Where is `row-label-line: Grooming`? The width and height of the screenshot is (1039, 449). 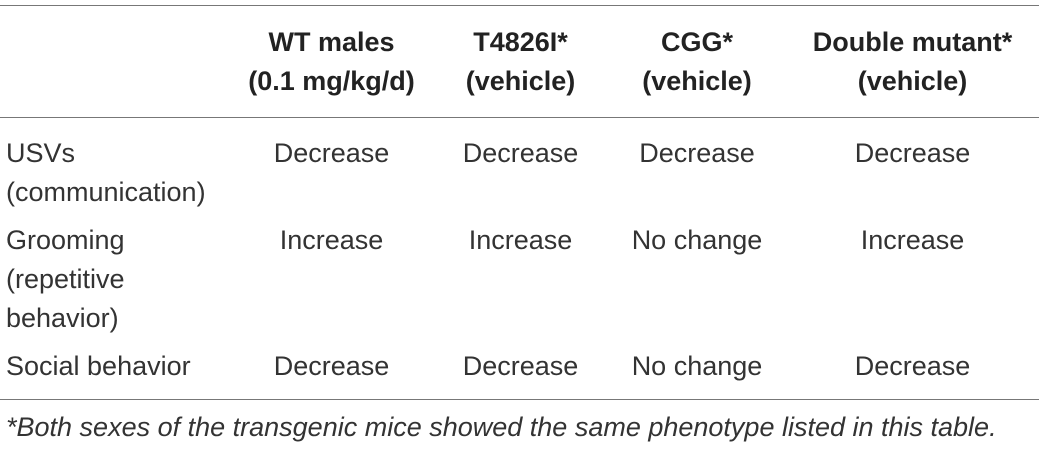 row-label-line: Grooming is located at coordinates (65, 240).